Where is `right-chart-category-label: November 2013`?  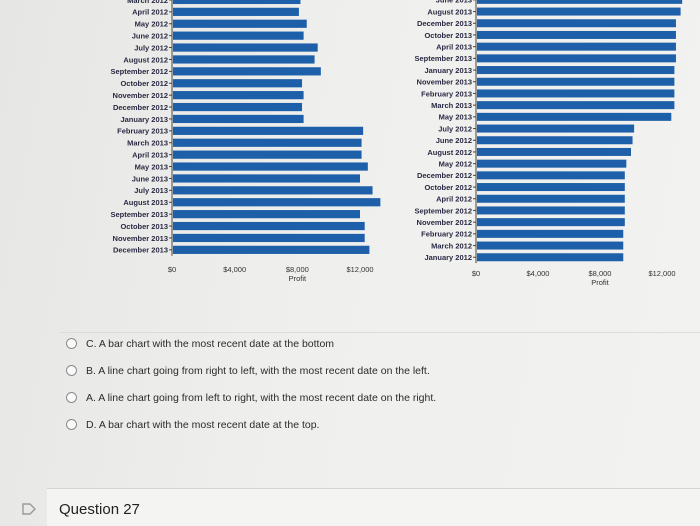
right-chart-category-label: November 2013 is located at coordinates (444, 82).